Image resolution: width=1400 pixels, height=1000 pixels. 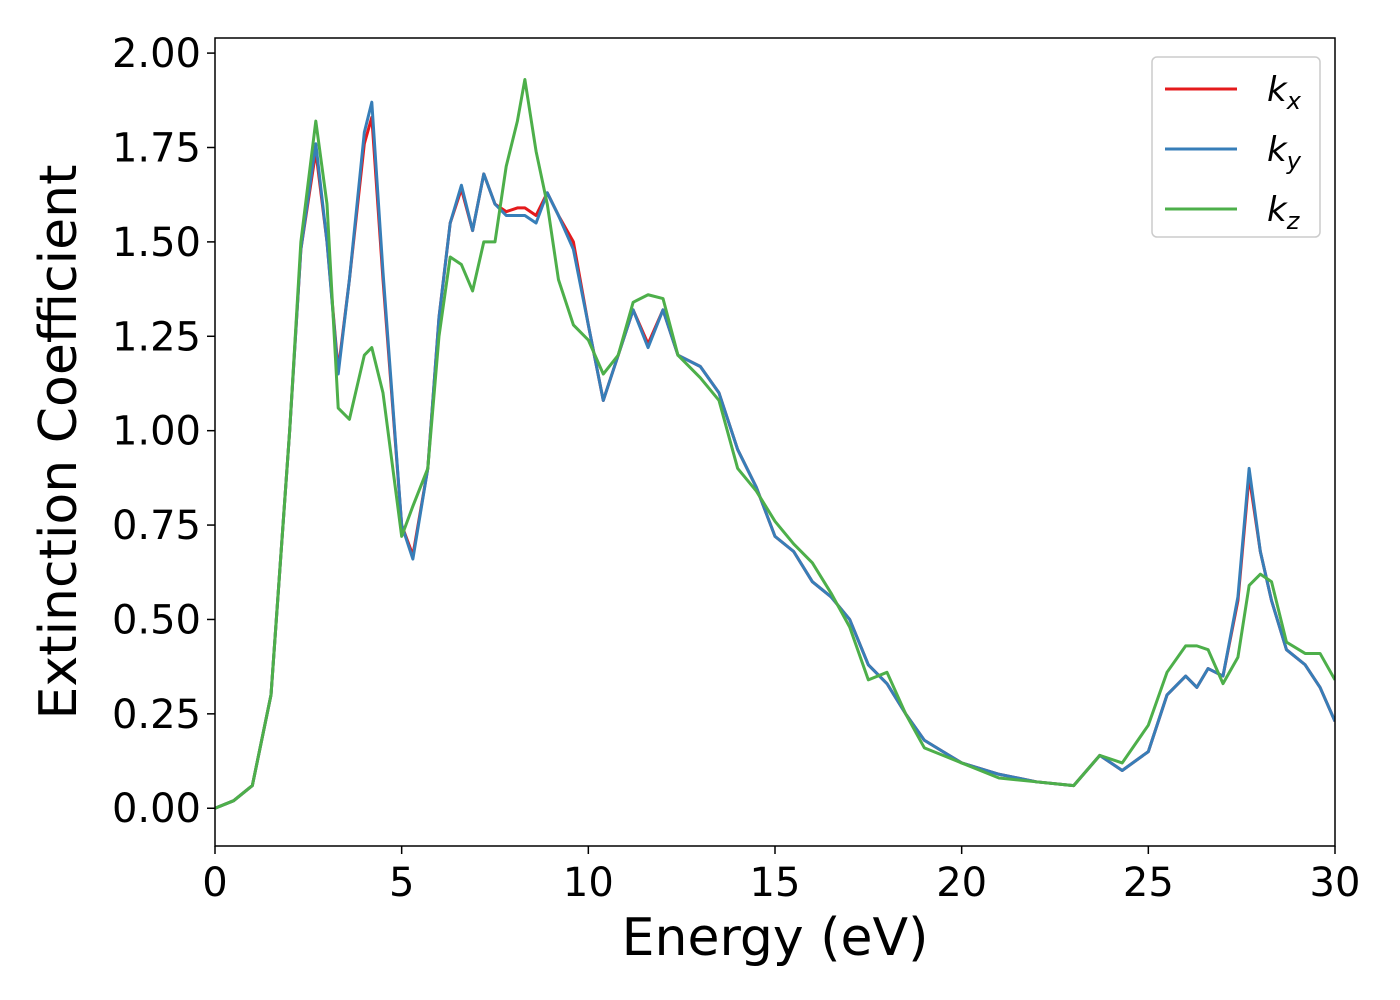 I want to click on legend-box, so click(x=1236, y=147).